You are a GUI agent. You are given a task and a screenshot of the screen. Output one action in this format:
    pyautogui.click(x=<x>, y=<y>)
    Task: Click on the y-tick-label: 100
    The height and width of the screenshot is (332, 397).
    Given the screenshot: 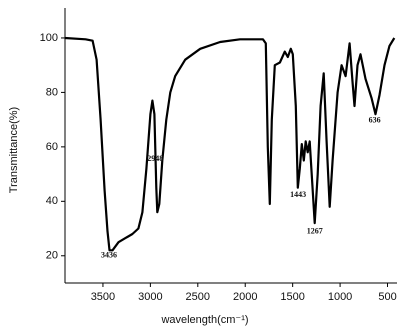 What is the action you would take?
    pyautogui.click(x=49, y=38)
    